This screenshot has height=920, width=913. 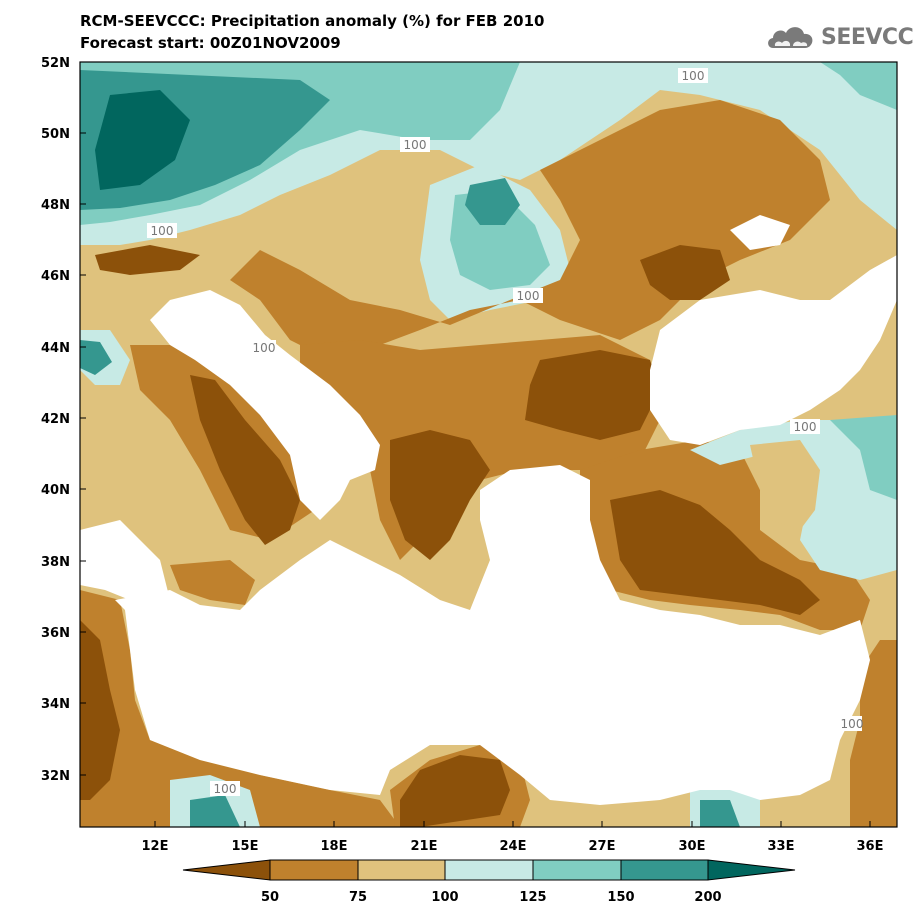 I want to click on region-black-sea-coast-wet, so click(x=793, y=500).